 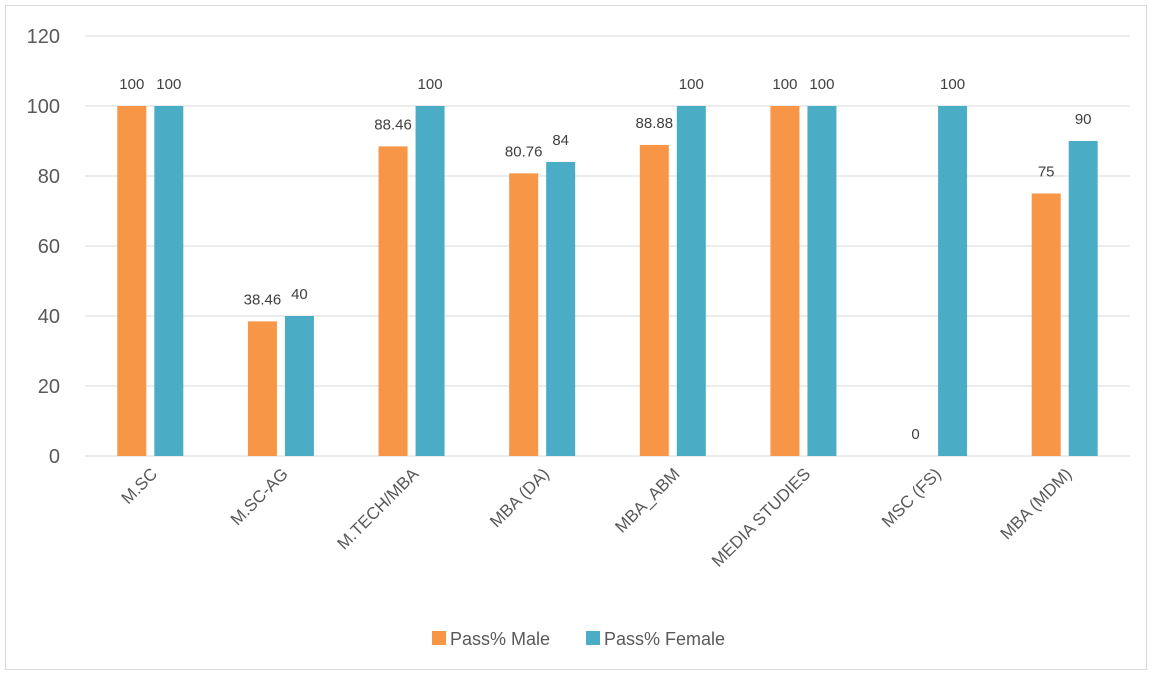 I want to click on y-tick-label: 0, so click(x=54, y=457).